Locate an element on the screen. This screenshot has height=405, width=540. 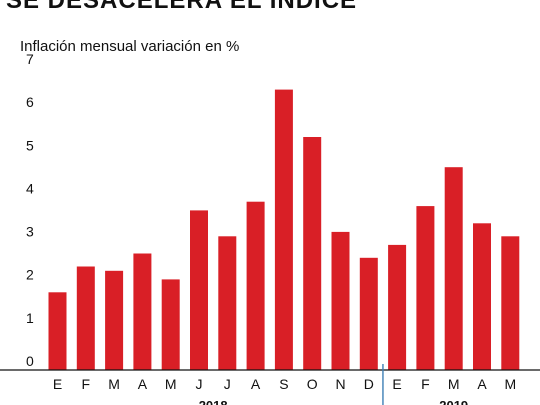
year-labels: 2018 2019 is located at coordinates (333, 384).